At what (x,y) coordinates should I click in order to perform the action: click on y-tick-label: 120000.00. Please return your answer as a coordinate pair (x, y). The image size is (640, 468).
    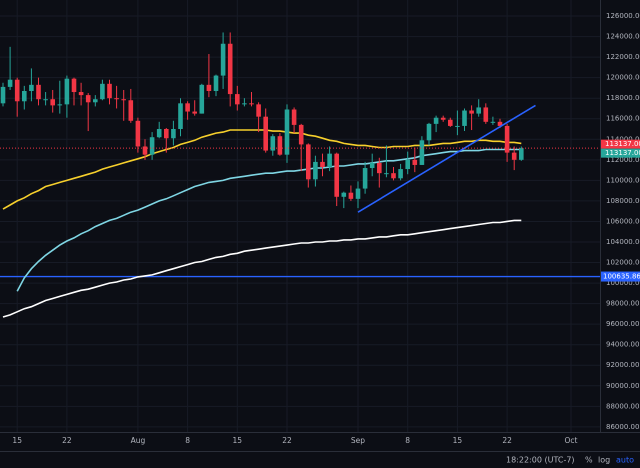
    Looking at the image, I should click on (623, 78).